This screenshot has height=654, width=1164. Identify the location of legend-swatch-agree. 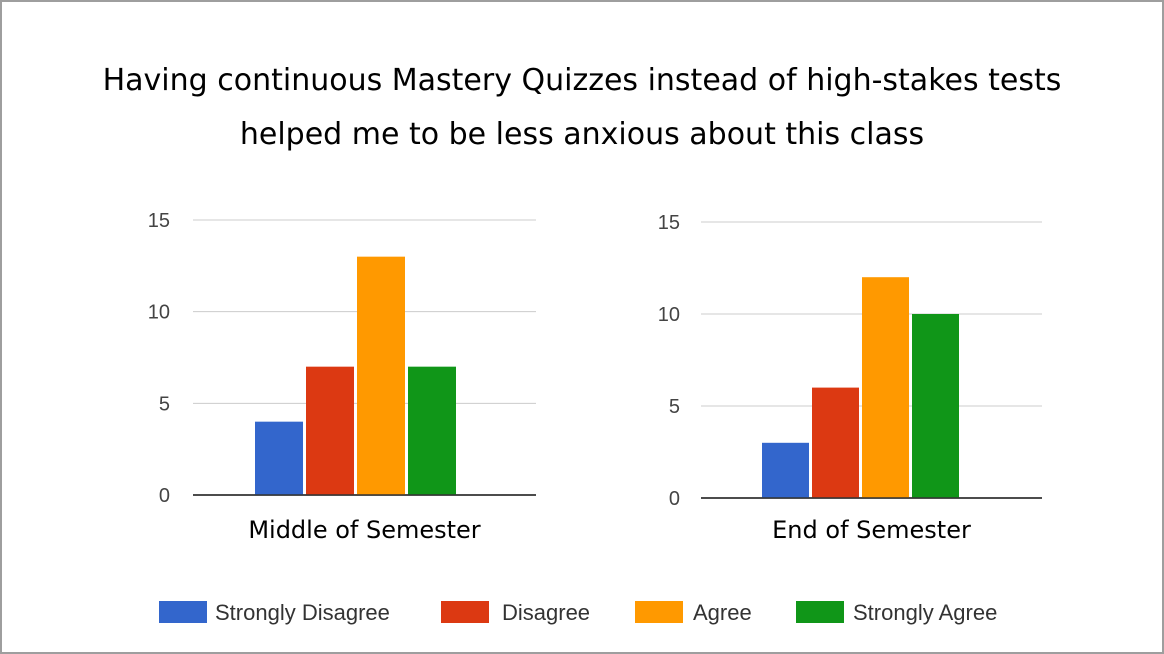
(659, 612).